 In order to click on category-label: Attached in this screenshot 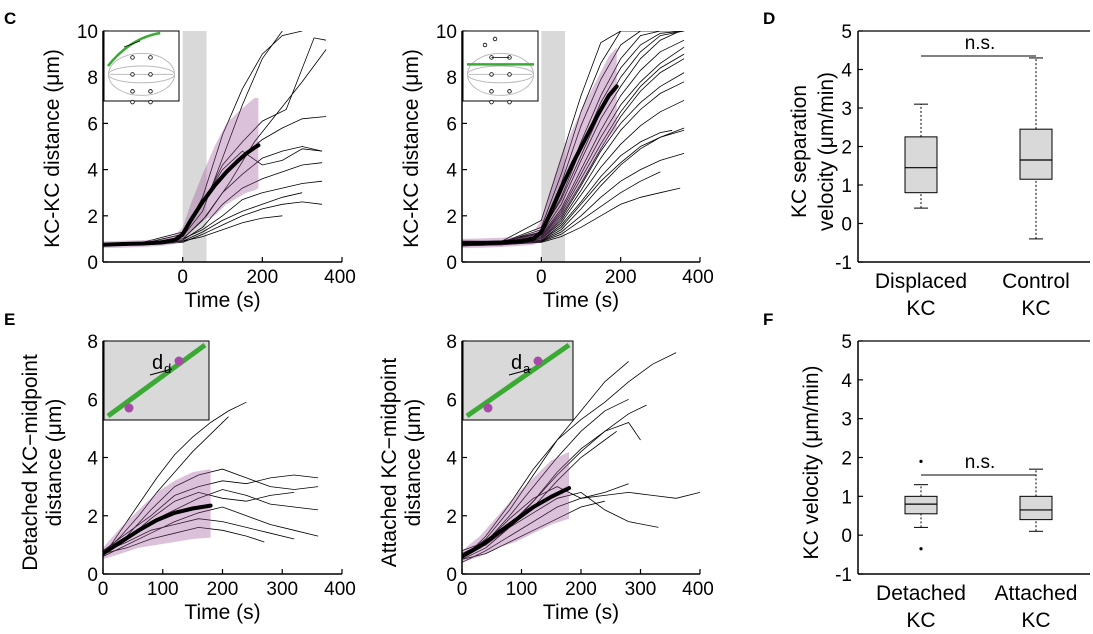, I will do `click(1036, 593)`.